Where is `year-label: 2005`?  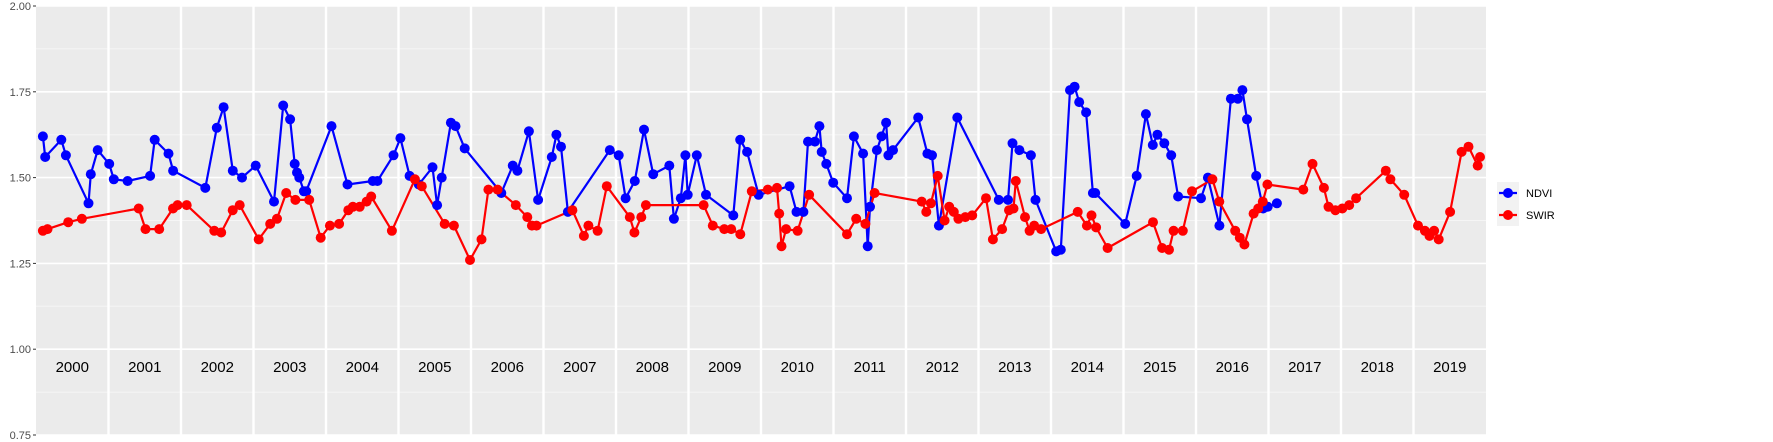
year-label: 2005 is located at coordinates (434, 367).